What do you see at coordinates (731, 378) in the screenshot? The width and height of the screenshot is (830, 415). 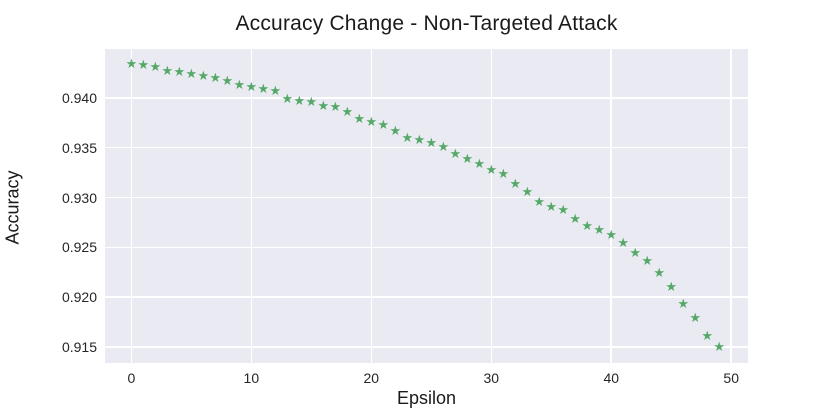 I see `x-tick-label: 50` at bounding box center [731, 378].